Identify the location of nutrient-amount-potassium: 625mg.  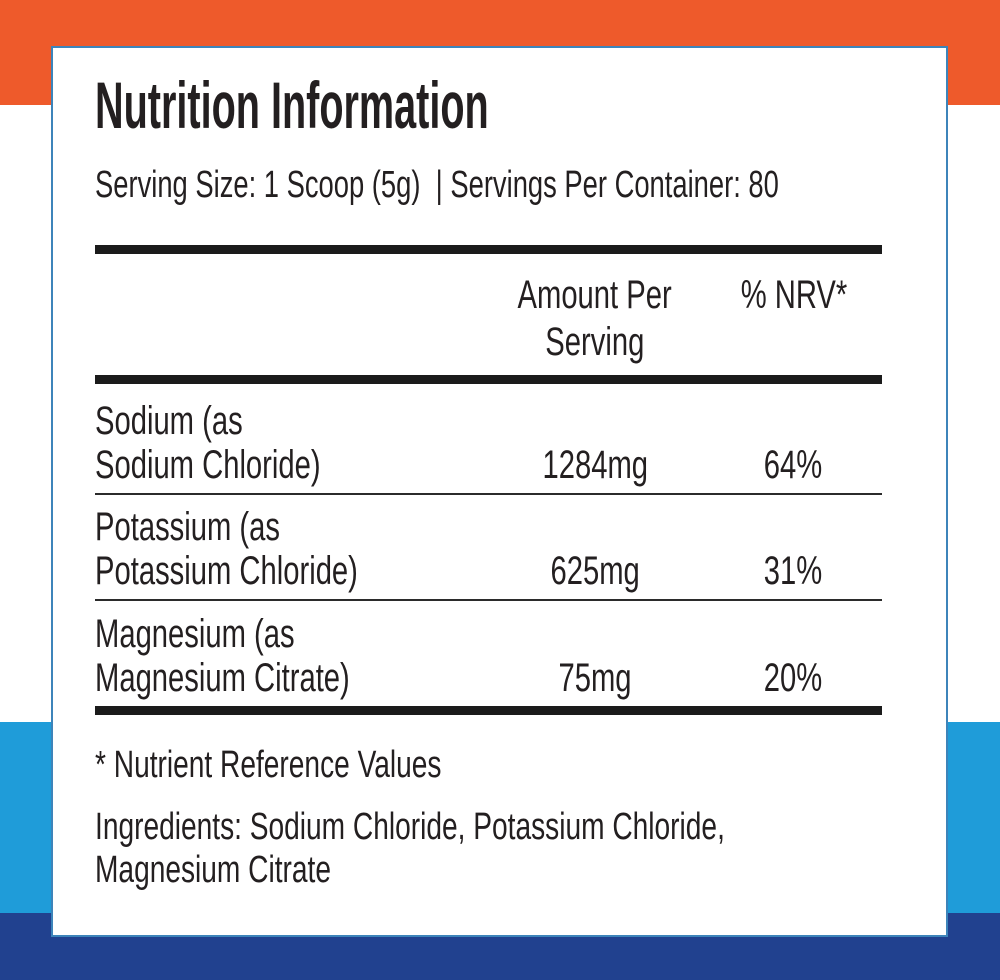
(595, 571).